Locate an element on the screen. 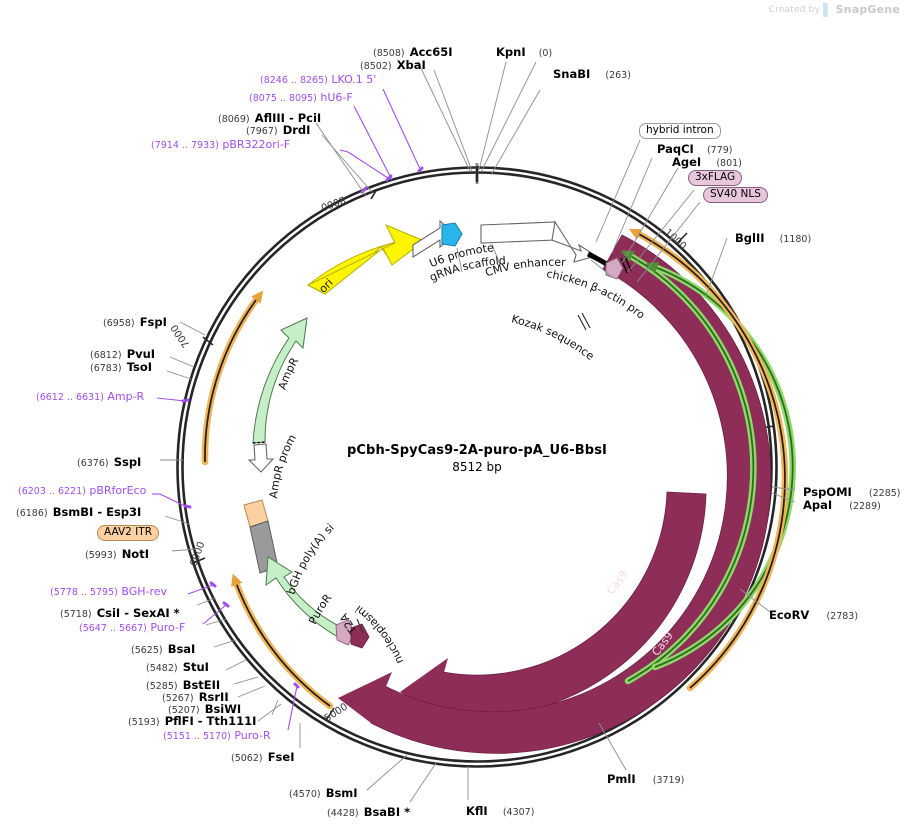 The height and width of the screenshot is (826, 908). feature-kozak-marks is located at coordinates (584, 321).